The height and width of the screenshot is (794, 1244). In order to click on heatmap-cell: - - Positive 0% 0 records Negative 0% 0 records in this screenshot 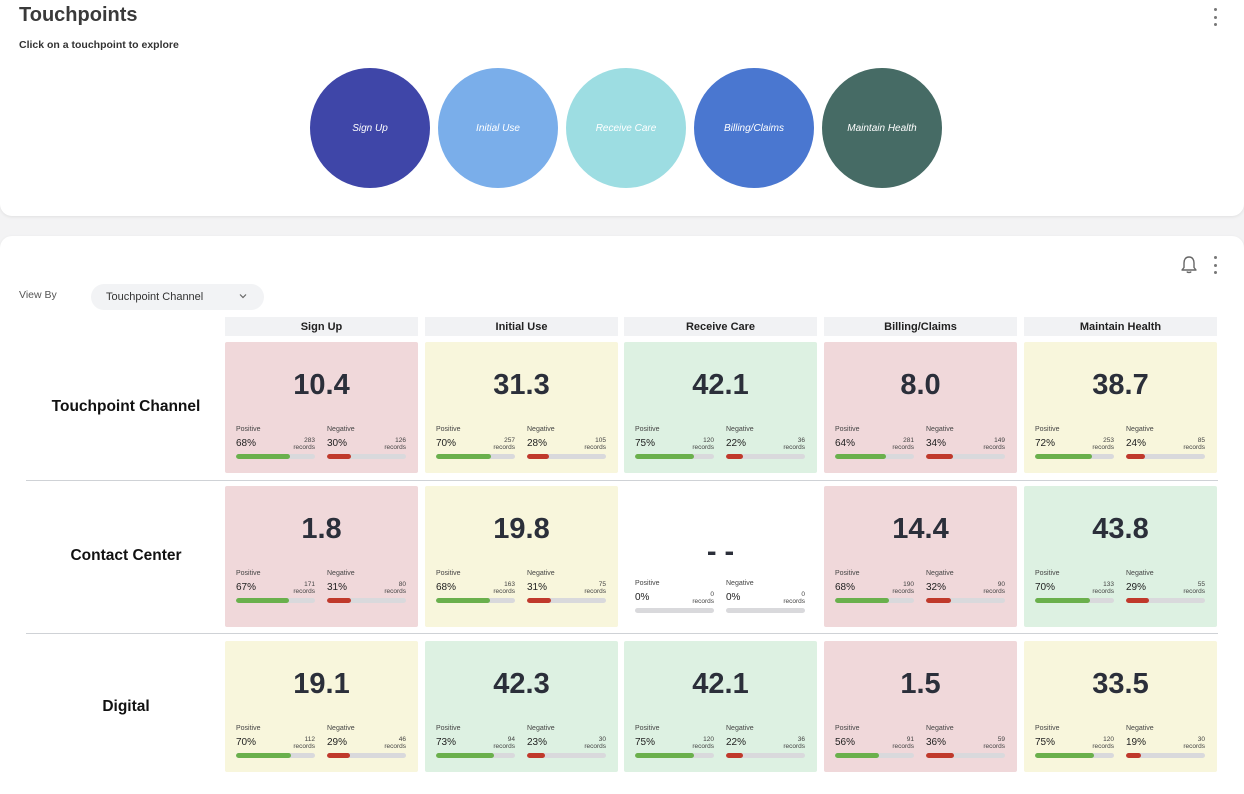, I will do `click(720, 556)`.